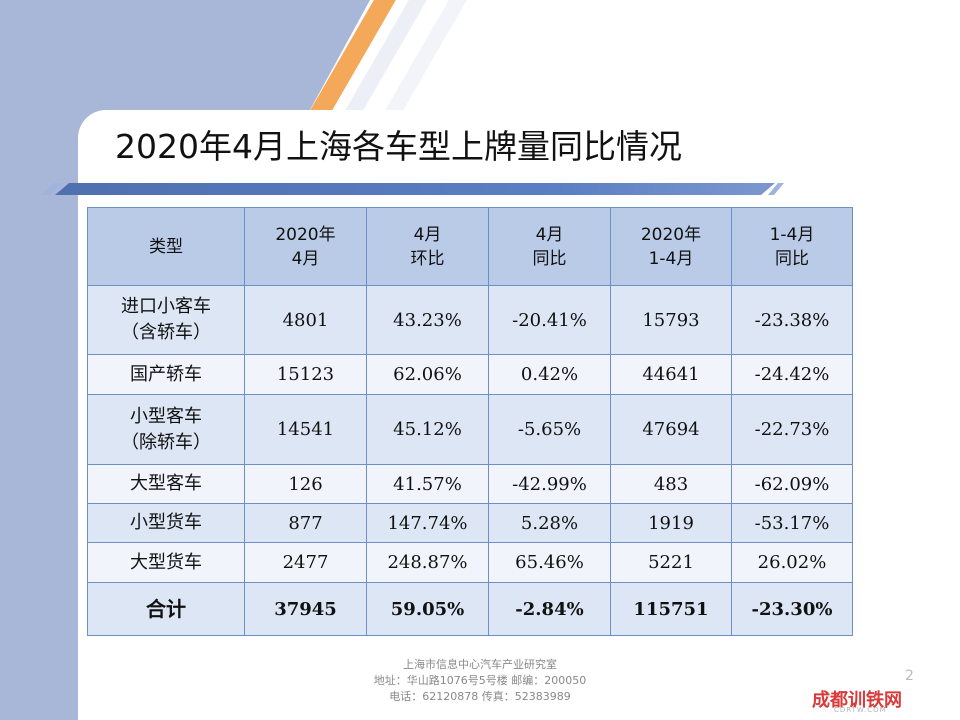  What do you see at coordinates (427, 609) in the screenshot?
I see `total-mom: 59.05%` at bounding box center [427, 609].